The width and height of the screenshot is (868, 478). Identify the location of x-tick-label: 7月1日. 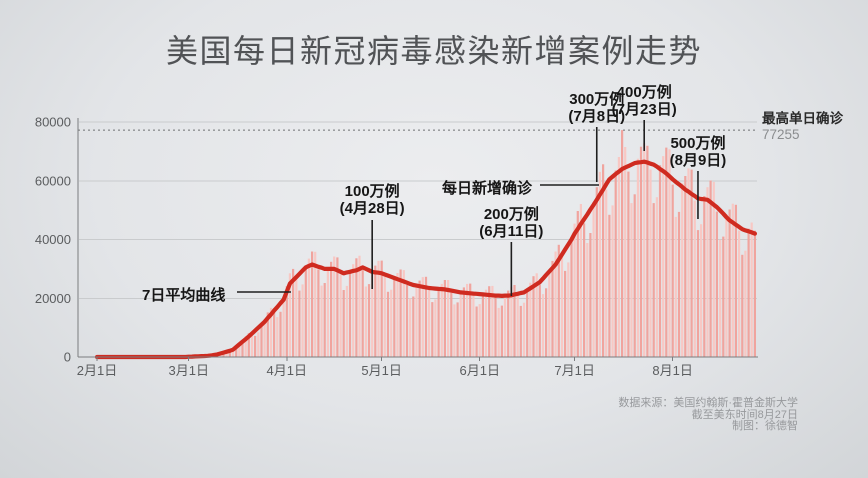
(574, 370).